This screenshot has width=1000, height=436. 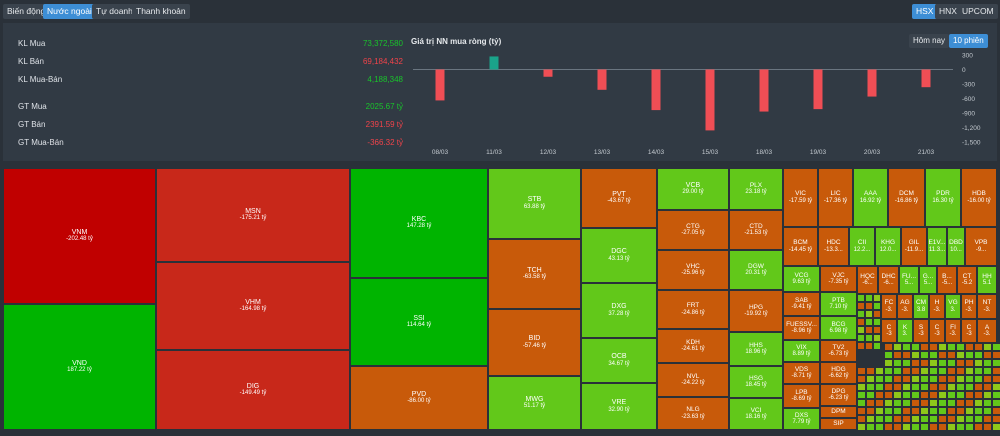 I want to click on exchange-upcom: UPCOM, so click(x=978, y=11).